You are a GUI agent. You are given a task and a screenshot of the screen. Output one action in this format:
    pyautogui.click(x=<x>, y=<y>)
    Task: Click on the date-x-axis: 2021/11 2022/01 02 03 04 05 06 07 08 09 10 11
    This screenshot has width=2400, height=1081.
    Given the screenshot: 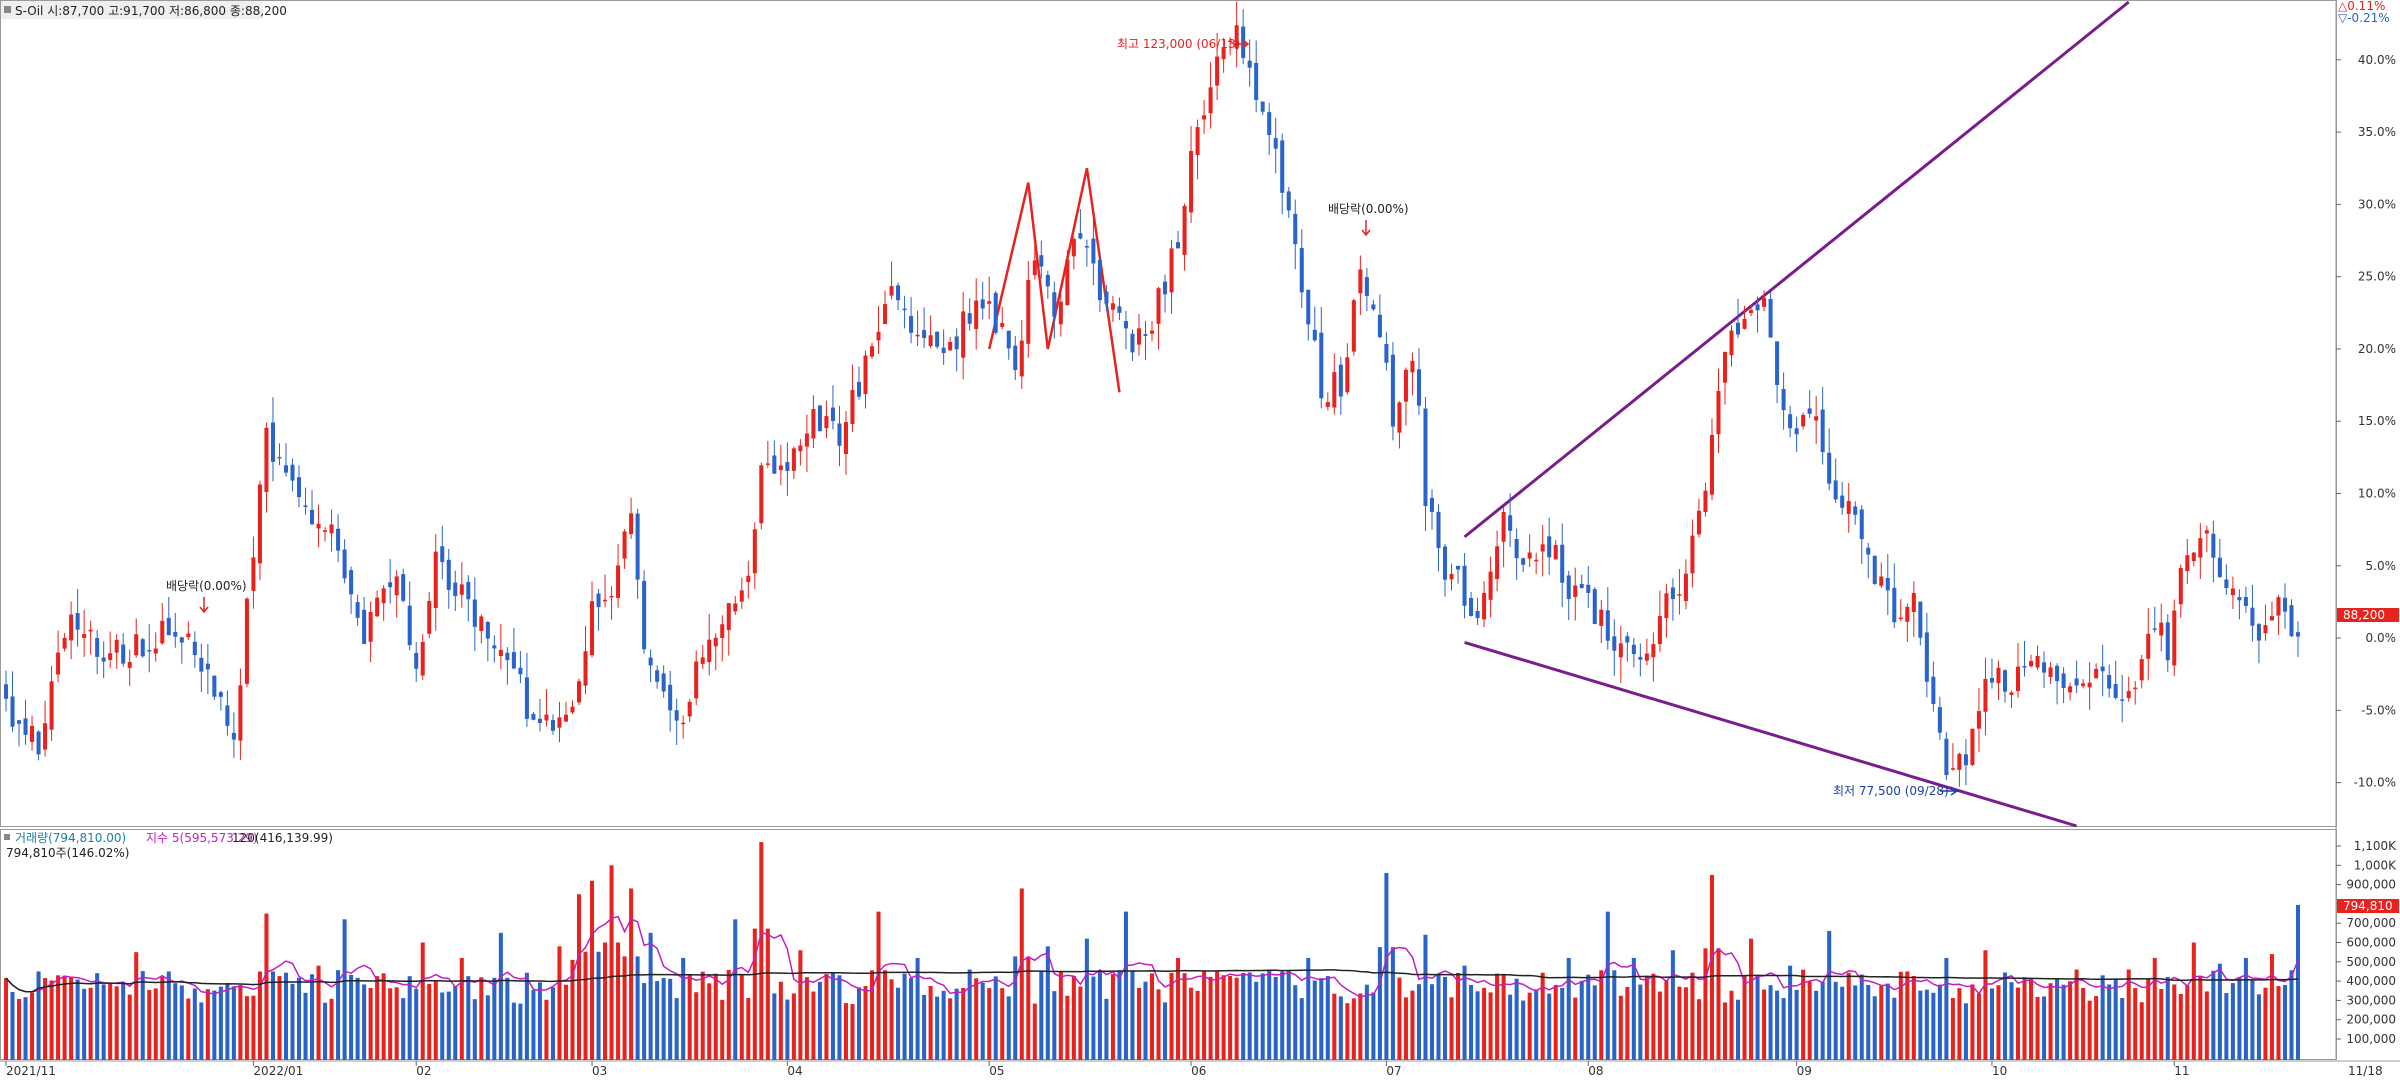 What is the action you would take?
    pyautogui.click(x=1097, y=1069)
    